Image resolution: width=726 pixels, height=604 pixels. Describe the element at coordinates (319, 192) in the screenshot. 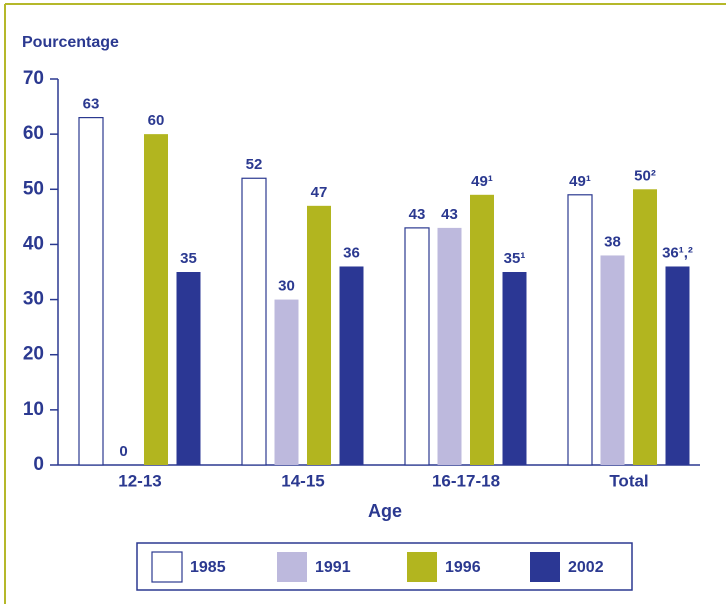

I see `value-label: 47` at that location.